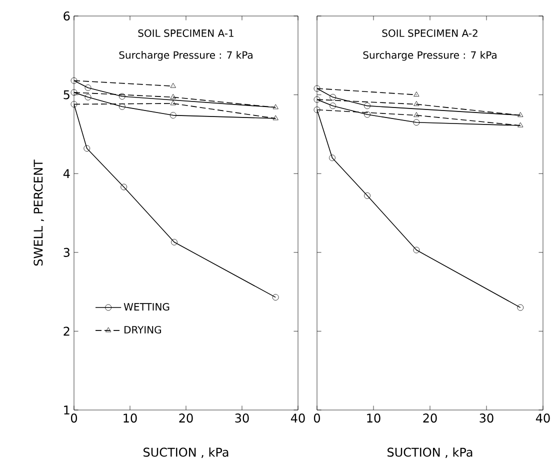 This screenshot has width=558, height=475. Describe the element at coordinates (430, 33) in the screenshot. I see `text: SOIL SPECIMEN A-2` at that location.